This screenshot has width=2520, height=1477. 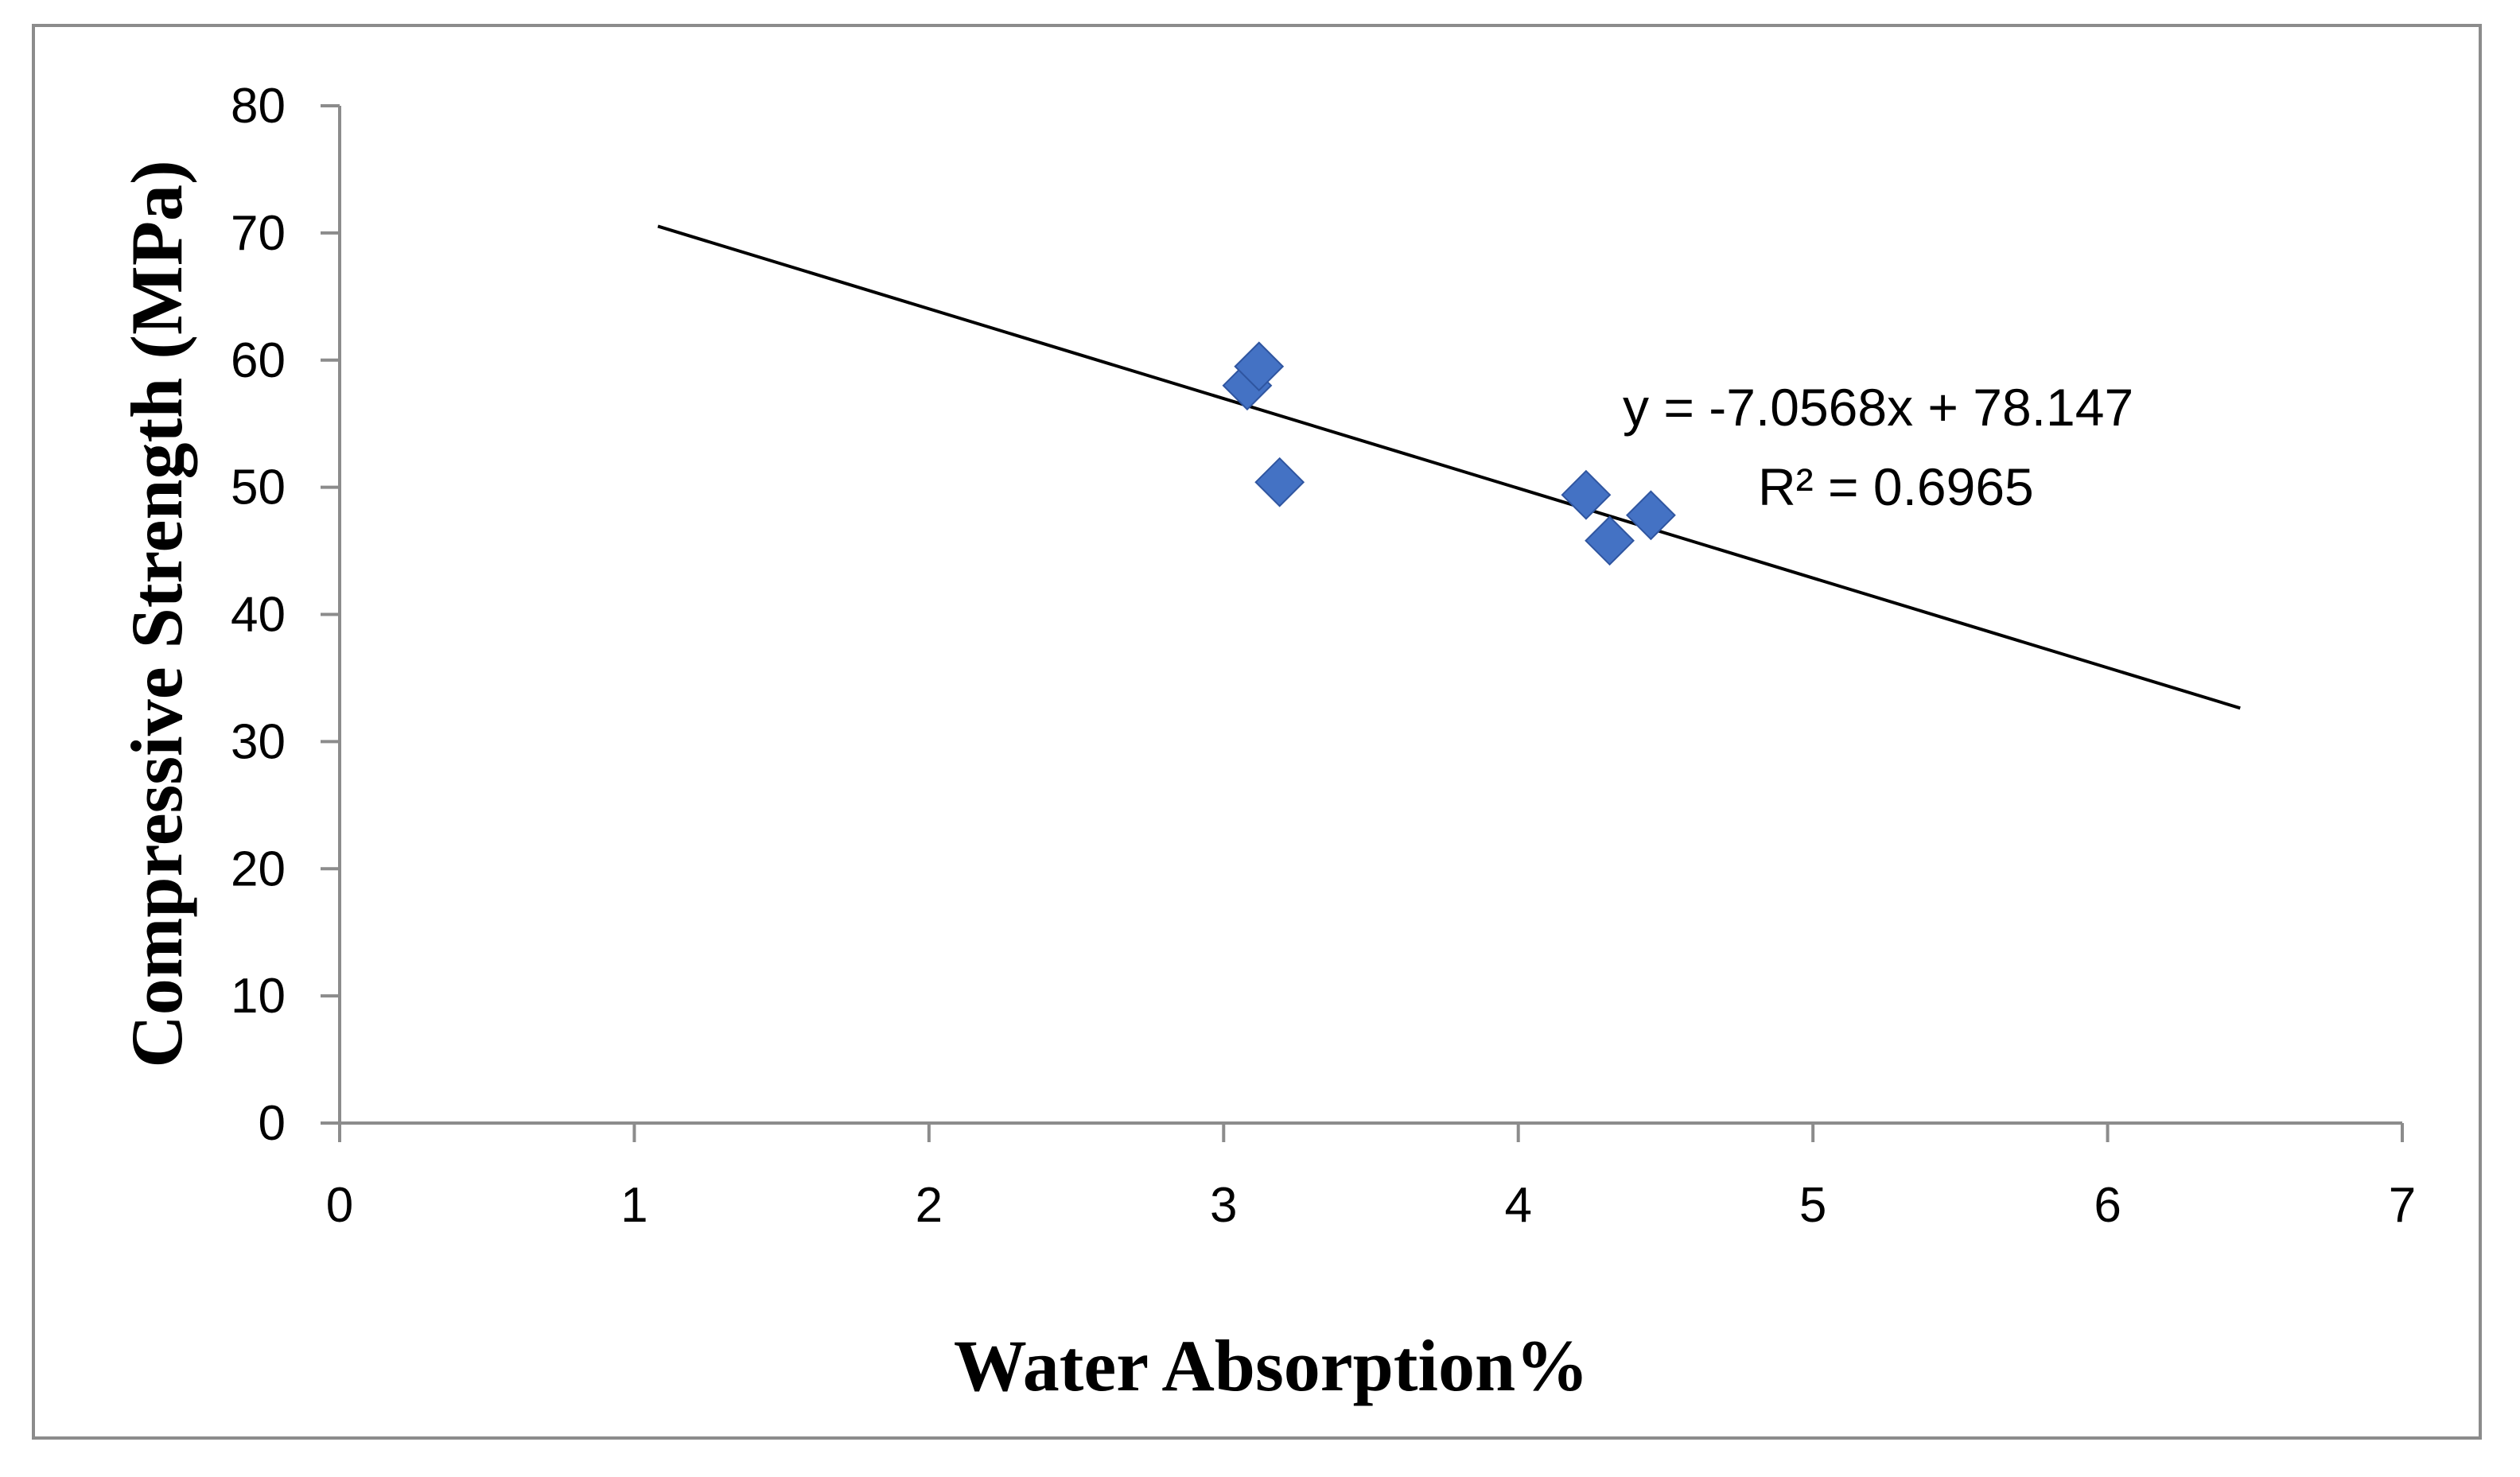 I want to click on y-tick-label: 80, so click(x=258, y=106).